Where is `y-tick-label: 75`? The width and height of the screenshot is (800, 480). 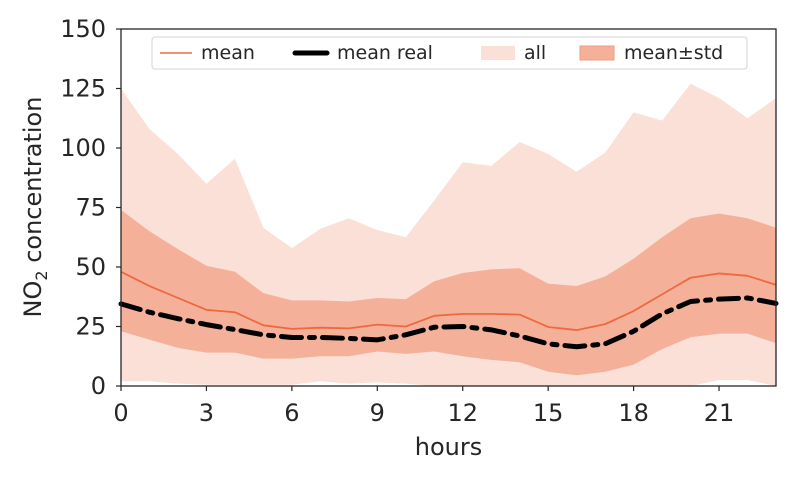
y-tick-label: 75 is located at coordinates (90, 208).